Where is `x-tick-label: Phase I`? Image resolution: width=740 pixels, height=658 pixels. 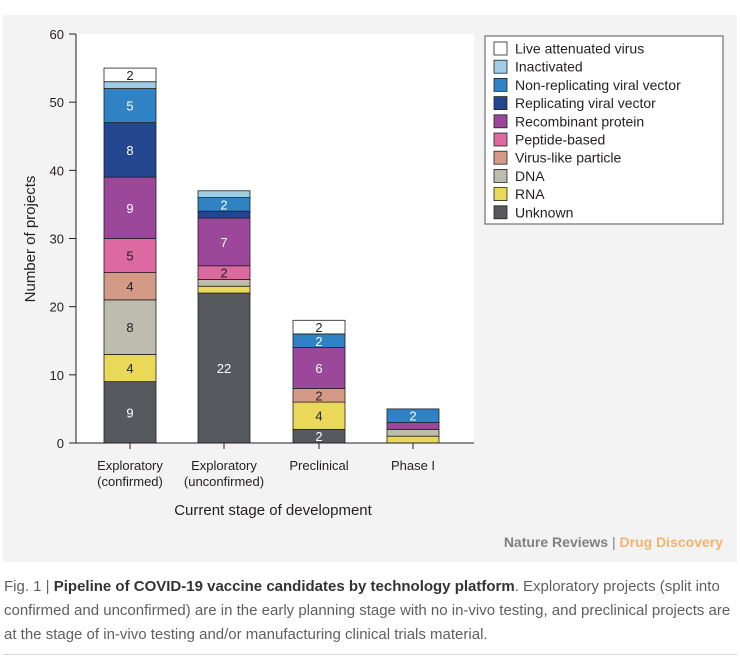
x-tick-label: Phase I is located at coordinates (413, 465).